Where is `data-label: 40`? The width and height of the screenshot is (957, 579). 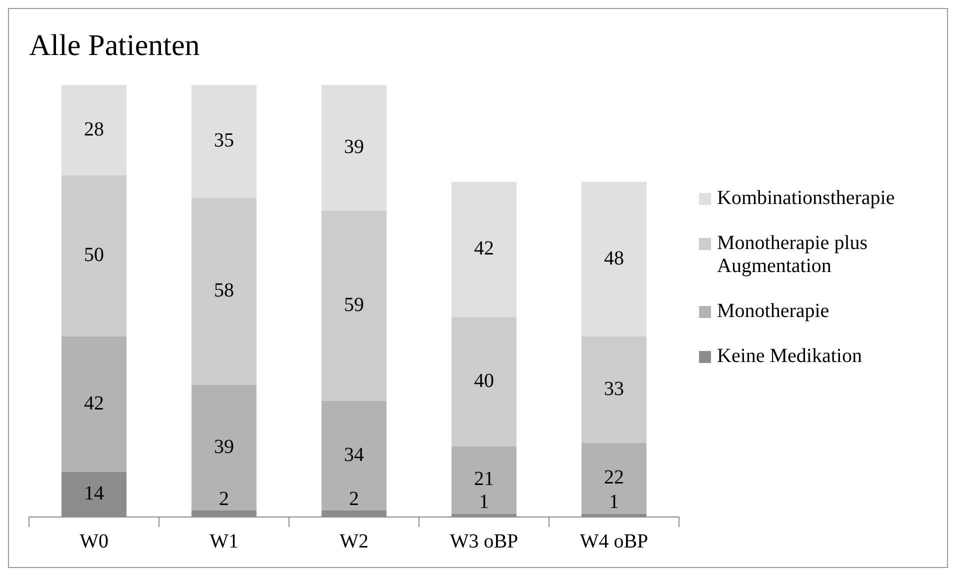
data-label: 40 is located at coordinates (484, 381).